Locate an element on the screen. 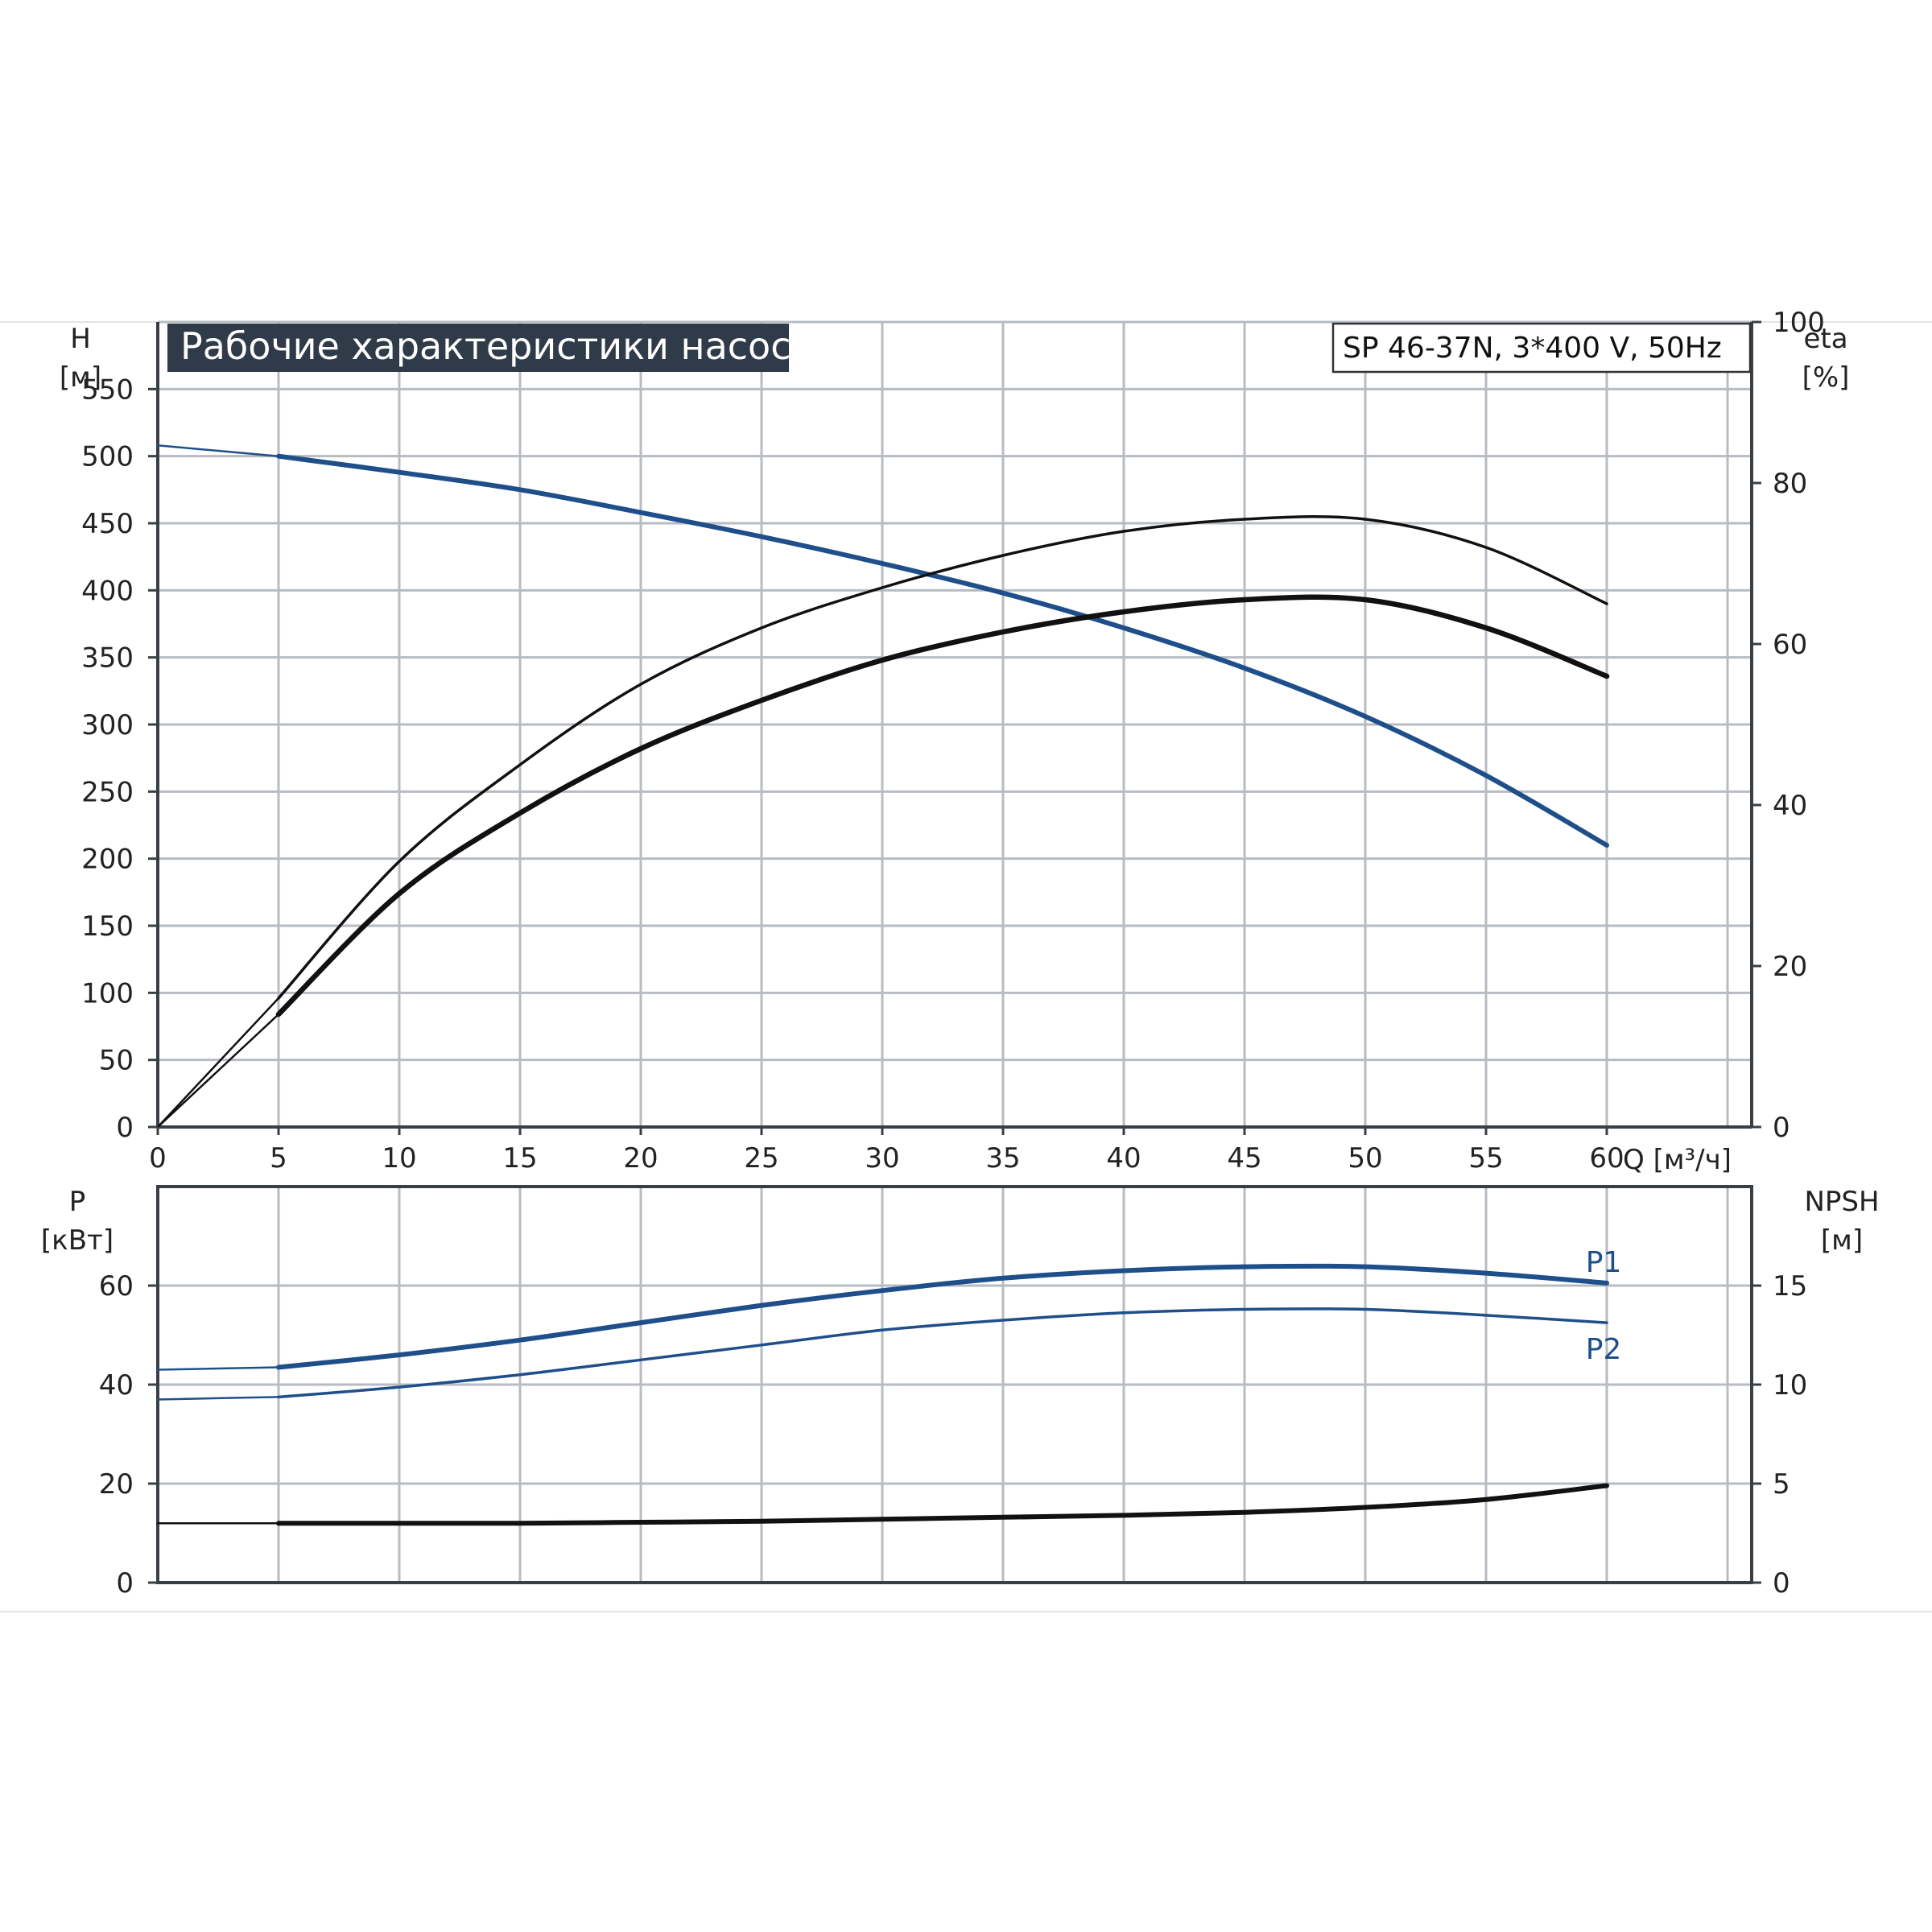  npsh-curve is located at coordinates (942, 1504).